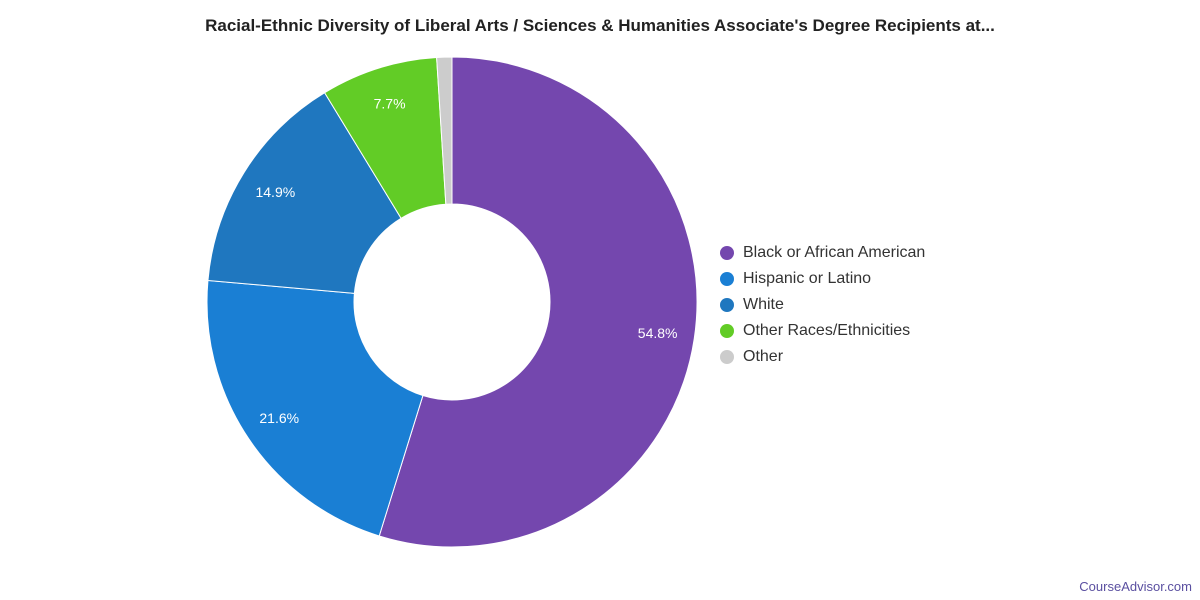 The width and height of the screenshot is (1200, 600). What do you see at coordinates (390, 104) in the screenshot?
I see `slice-label-other-races-ethnicities: 7.7%` at bounding box center [390, 104].